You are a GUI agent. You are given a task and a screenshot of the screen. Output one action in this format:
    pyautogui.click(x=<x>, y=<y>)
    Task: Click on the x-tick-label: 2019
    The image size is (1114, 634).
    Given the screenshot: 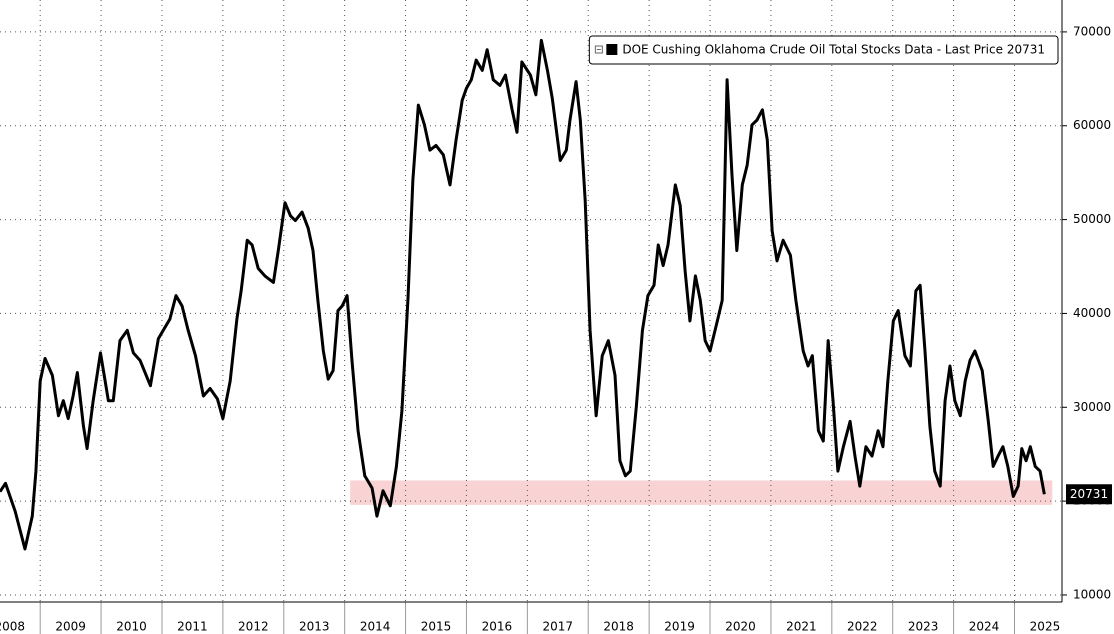 What is the action you would take?
    pyautogui.click(x=679, y=627)
    